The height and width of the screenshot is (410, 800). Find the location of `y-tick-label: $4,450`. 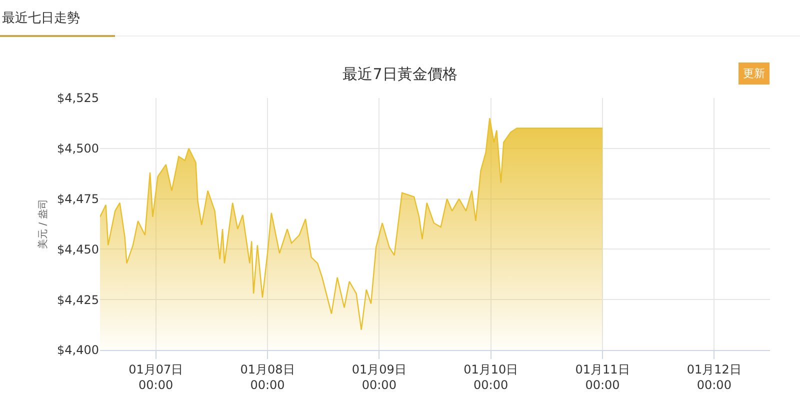

y-tick-label: $4,450 is located at coordinates (78, 249).